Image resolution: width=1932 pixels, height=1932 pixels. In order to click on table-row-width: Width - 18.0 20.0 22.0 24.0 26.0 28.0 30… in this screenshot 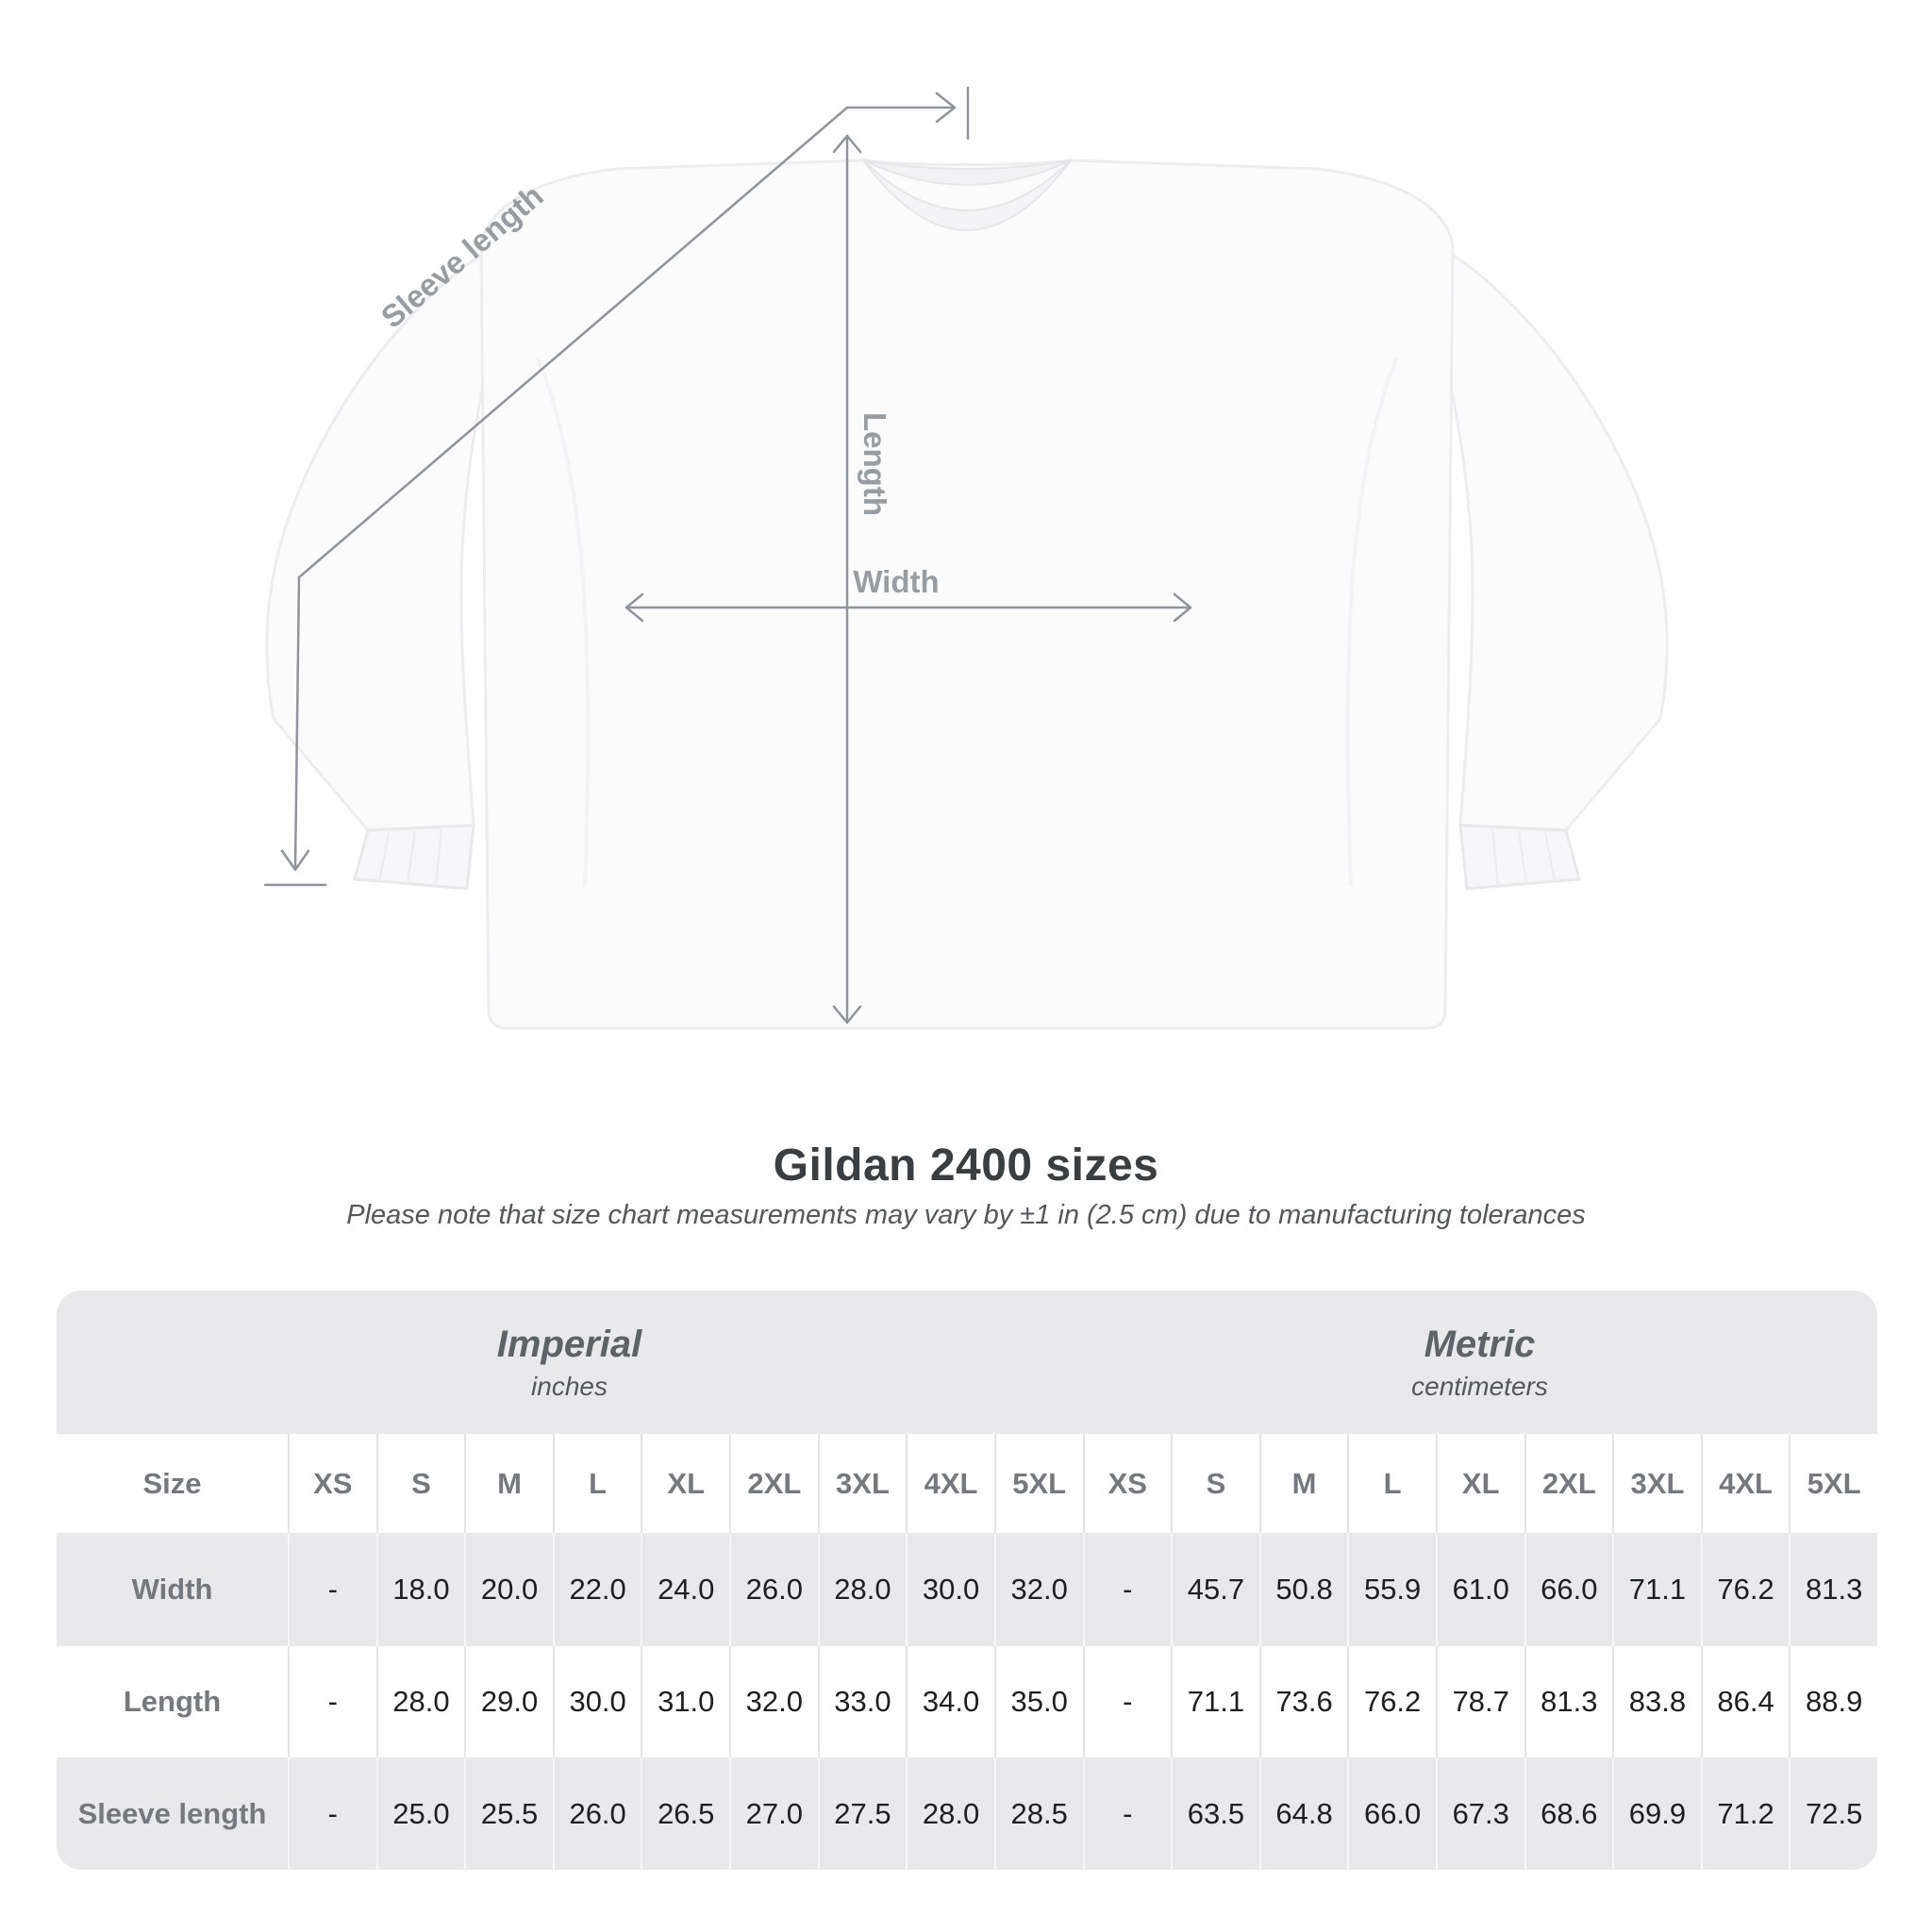, I will do `click(967, 1589)`.